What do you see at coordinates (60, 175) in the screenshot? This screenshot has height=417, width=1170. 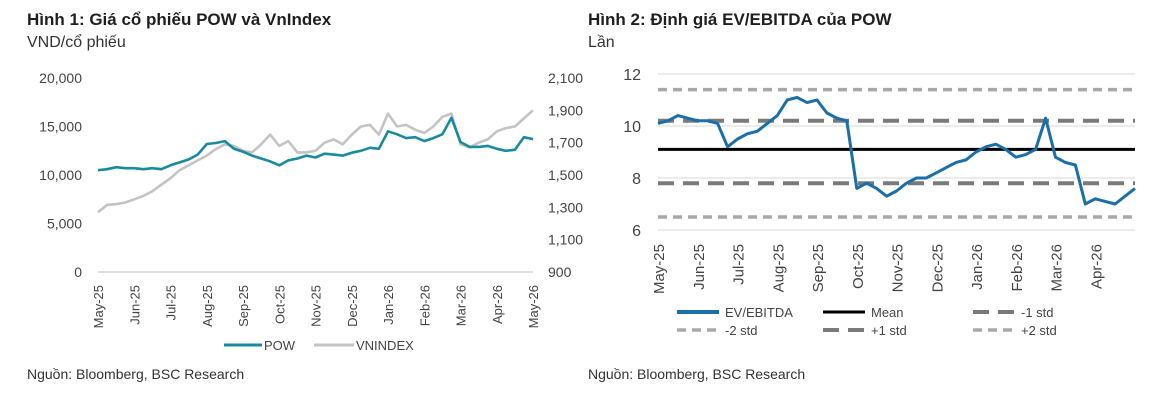 I see `y-tick-label: 10,000` at bounding box center [60, 175].